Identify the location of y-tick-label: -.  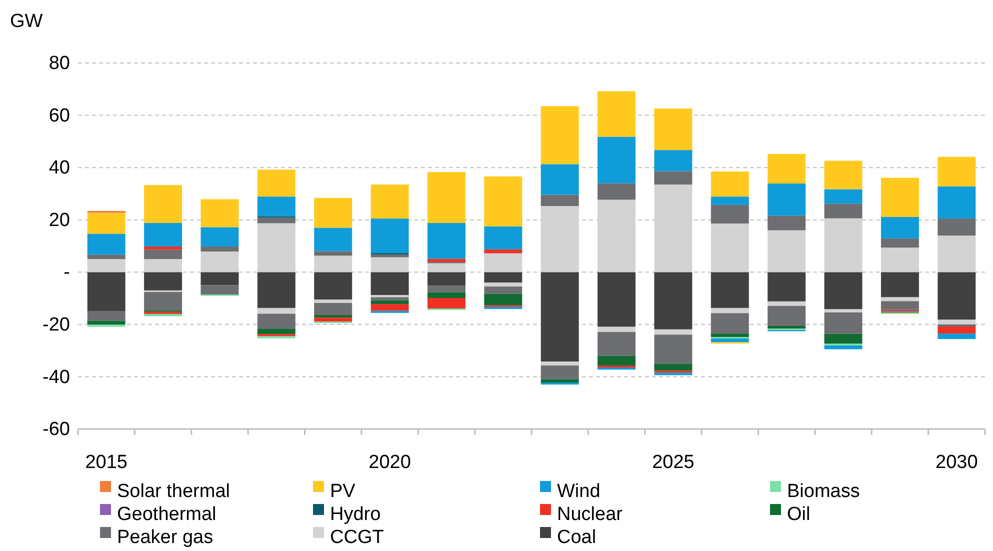
(67, 273).